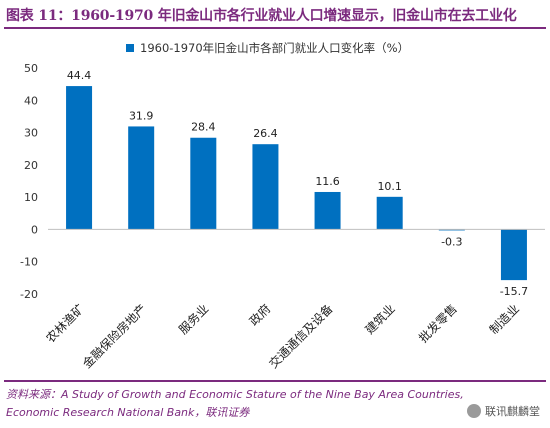 This screenshot has height=428, width=550. Describe the element at coordinates (34, 229) in the screenshot. I see `y-tick-label: 0` at that location.